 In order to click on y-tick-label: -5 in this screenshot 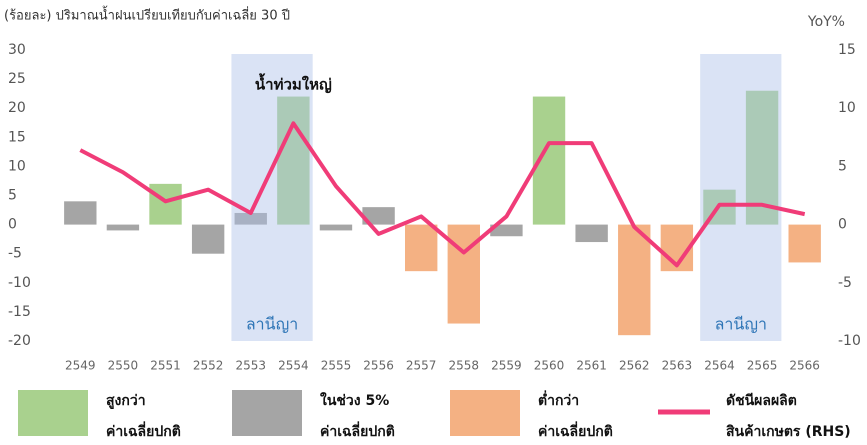, I will do `click(15, 254)`.